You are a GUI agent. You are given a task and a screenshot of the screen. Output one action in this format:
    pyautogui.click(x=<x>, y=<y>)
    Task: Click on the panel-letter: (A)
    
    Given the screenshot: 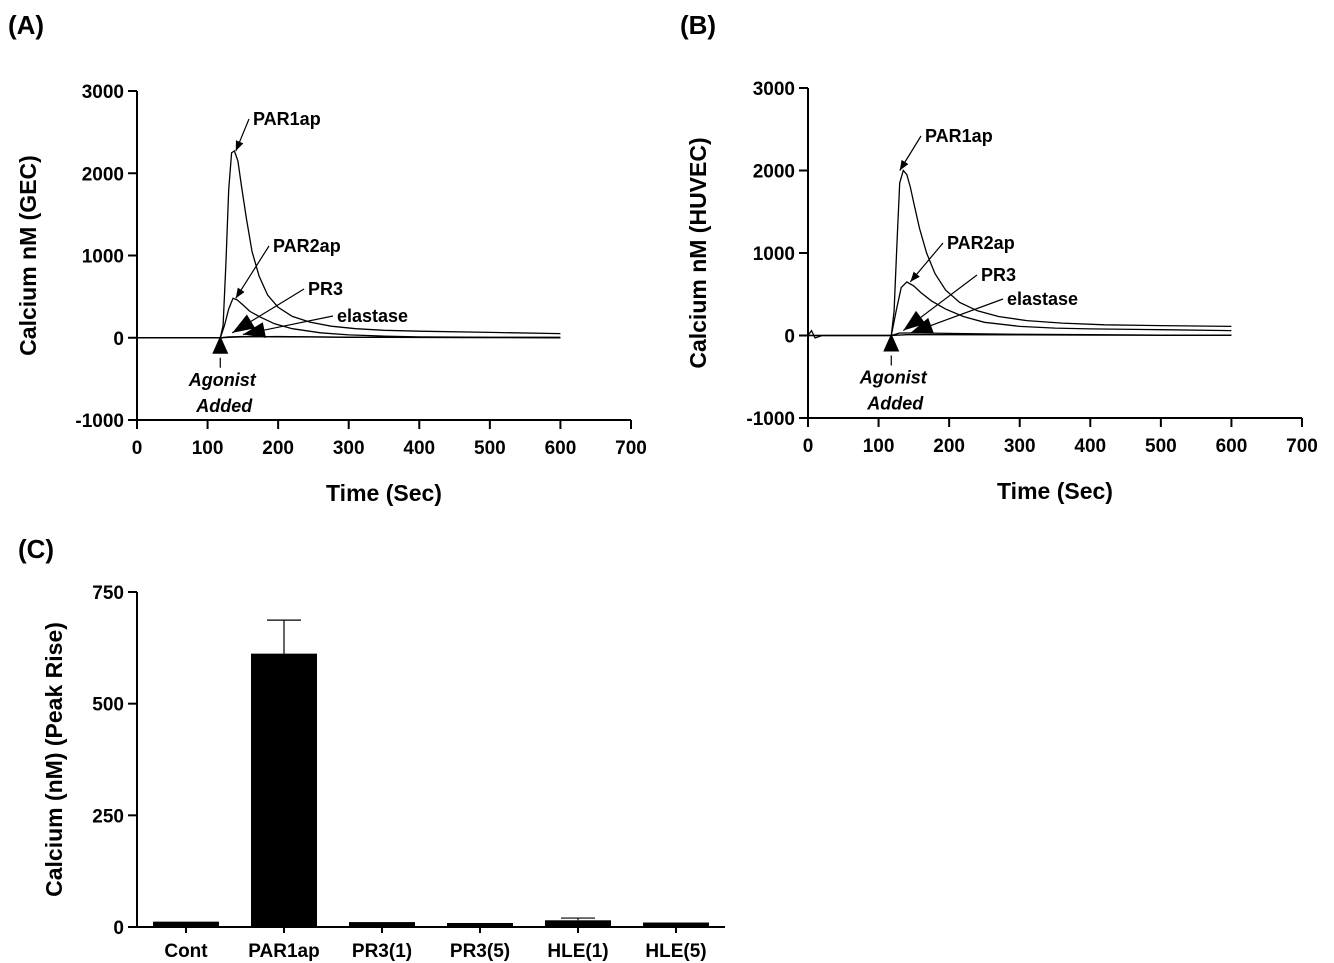 What is the action you would take?
    pyautogui.click(x=26, y=25)
    